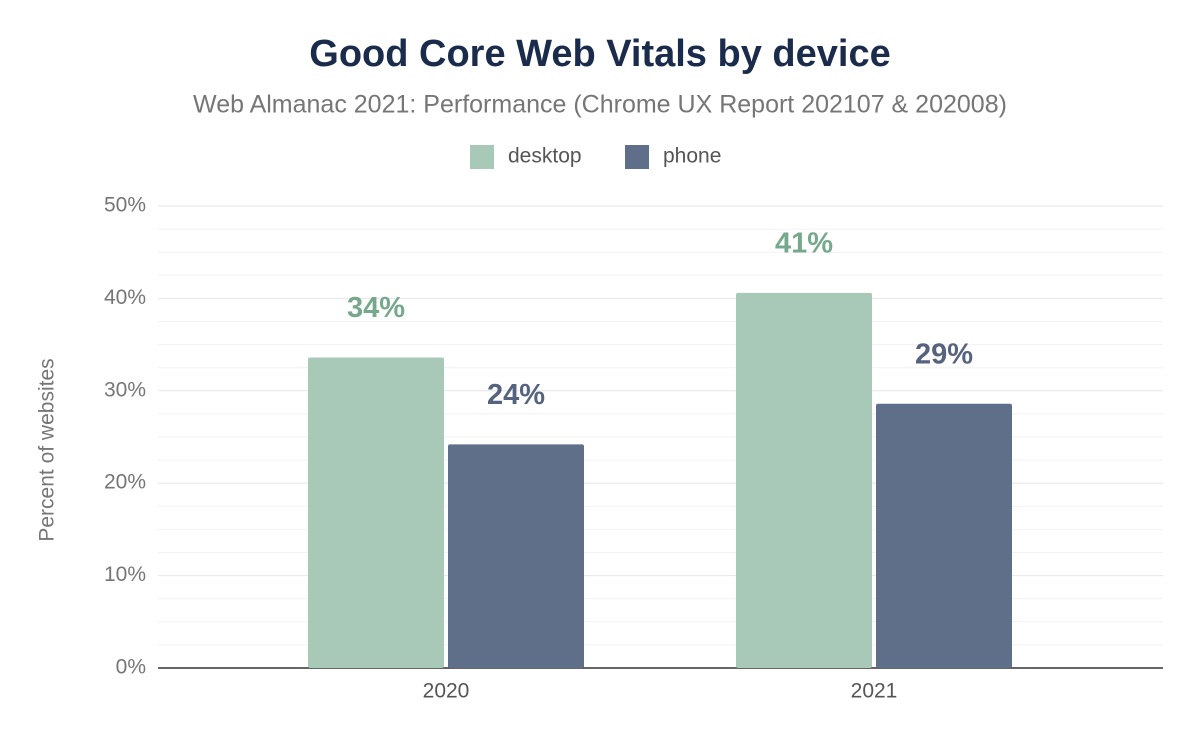 This screenshot has width=1200, height=742. Describe the element at coordinates (131, 667) in the screenshot. I see `y-tick-label: 0%` at that location.